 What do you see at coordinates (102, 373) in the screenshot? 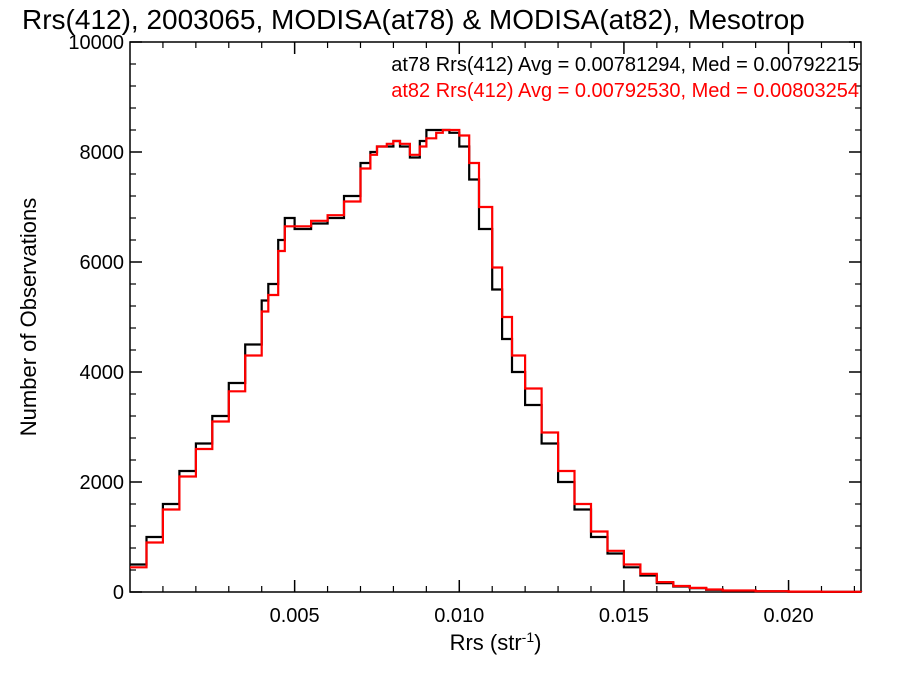
I see `y-tick-label: 4000` at bounding box center [102, 373].